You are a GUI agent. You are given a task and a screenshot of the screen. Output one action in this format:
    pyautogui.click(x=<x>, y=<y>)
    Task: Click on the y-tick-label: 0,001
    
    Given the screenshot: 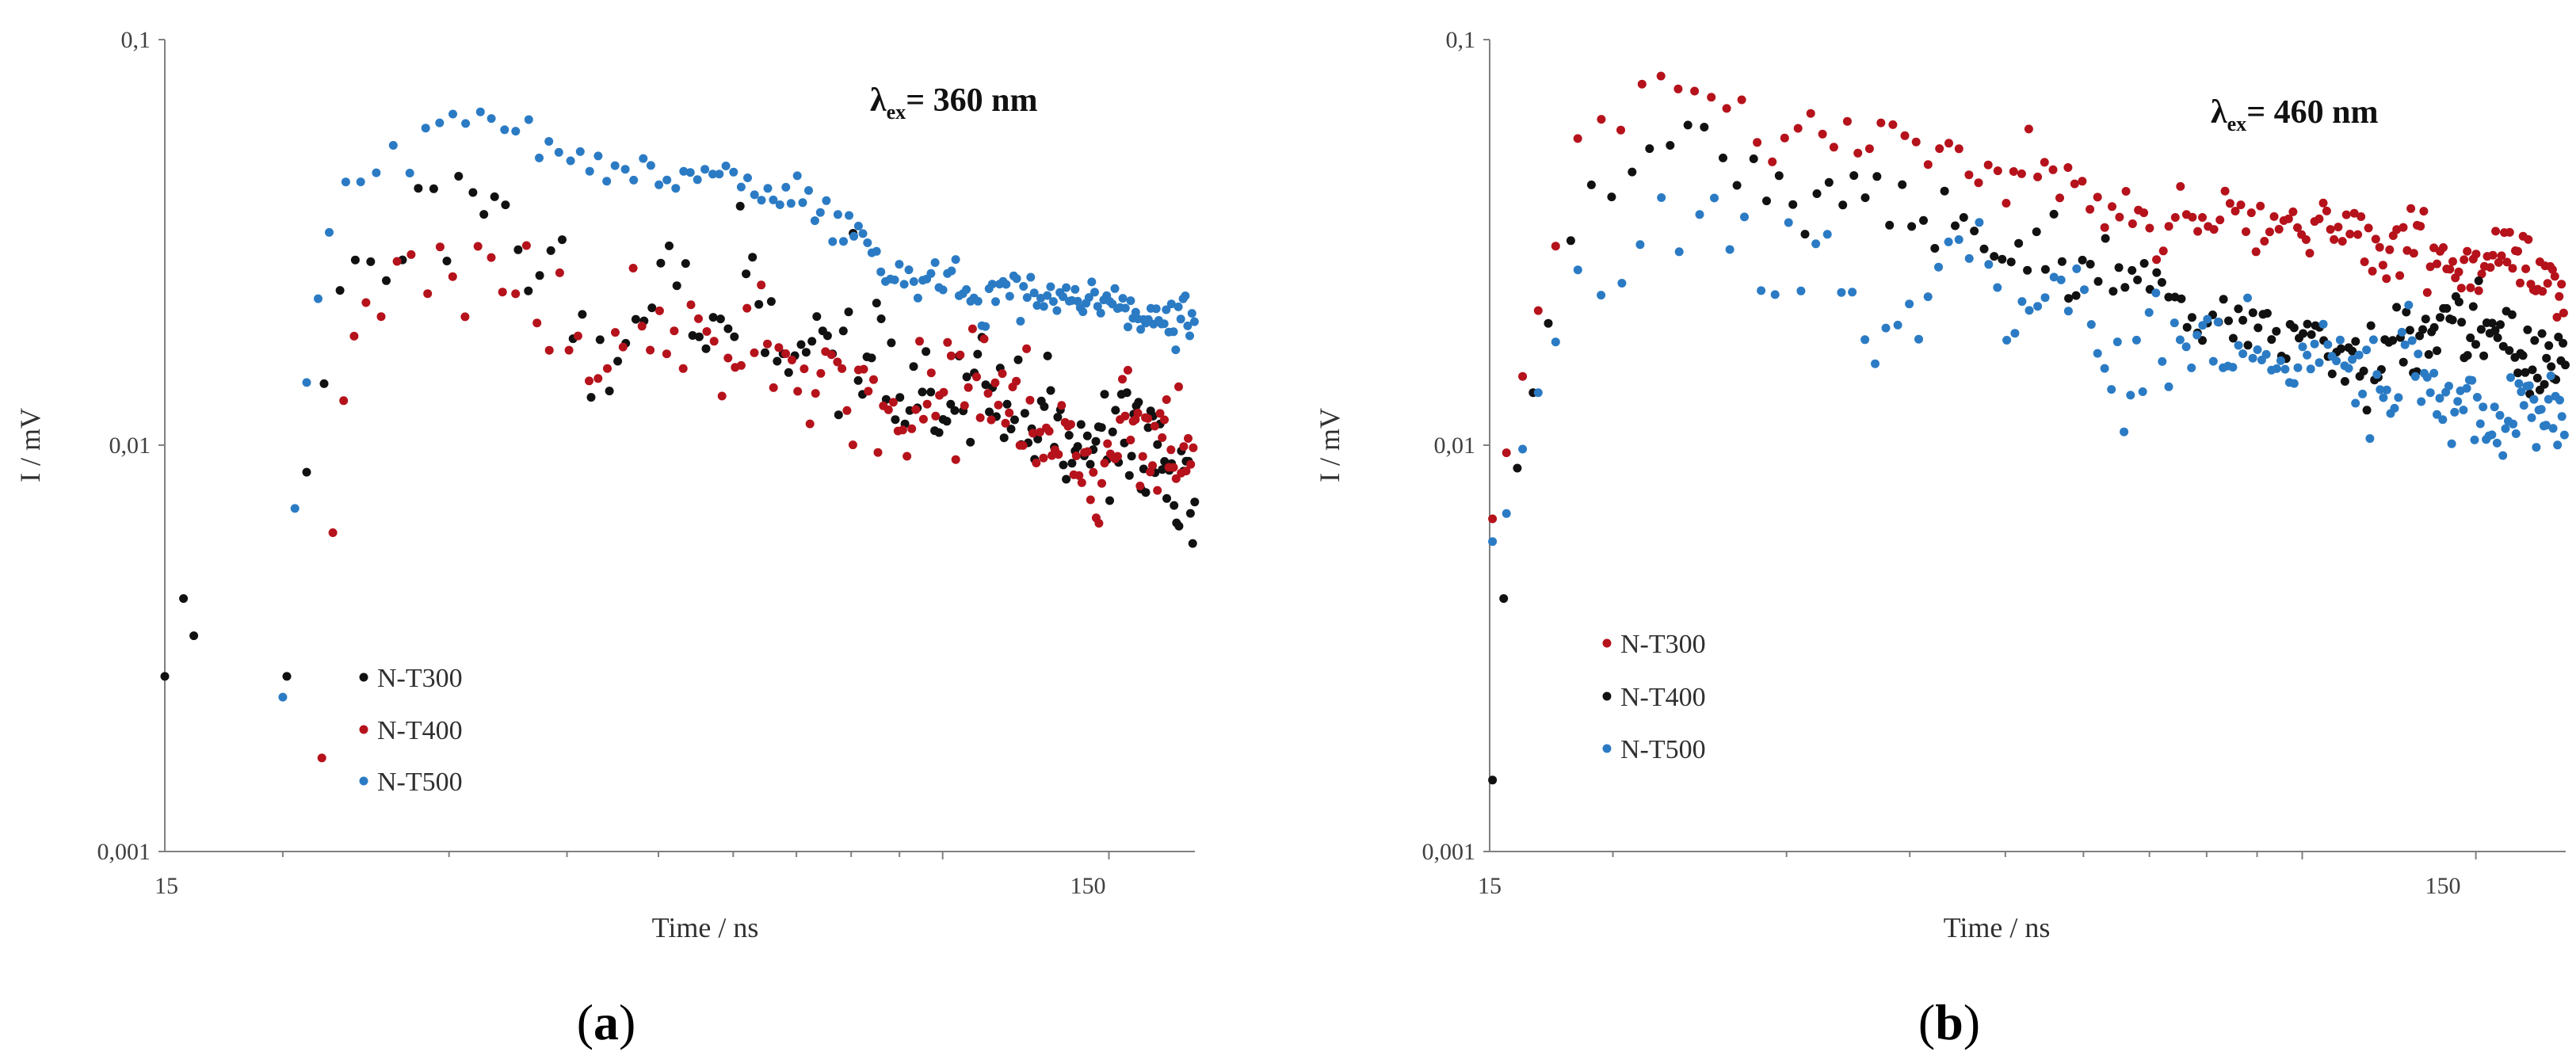 What is the action you would take?
    pyautogui.click(x=124, y=852)
    